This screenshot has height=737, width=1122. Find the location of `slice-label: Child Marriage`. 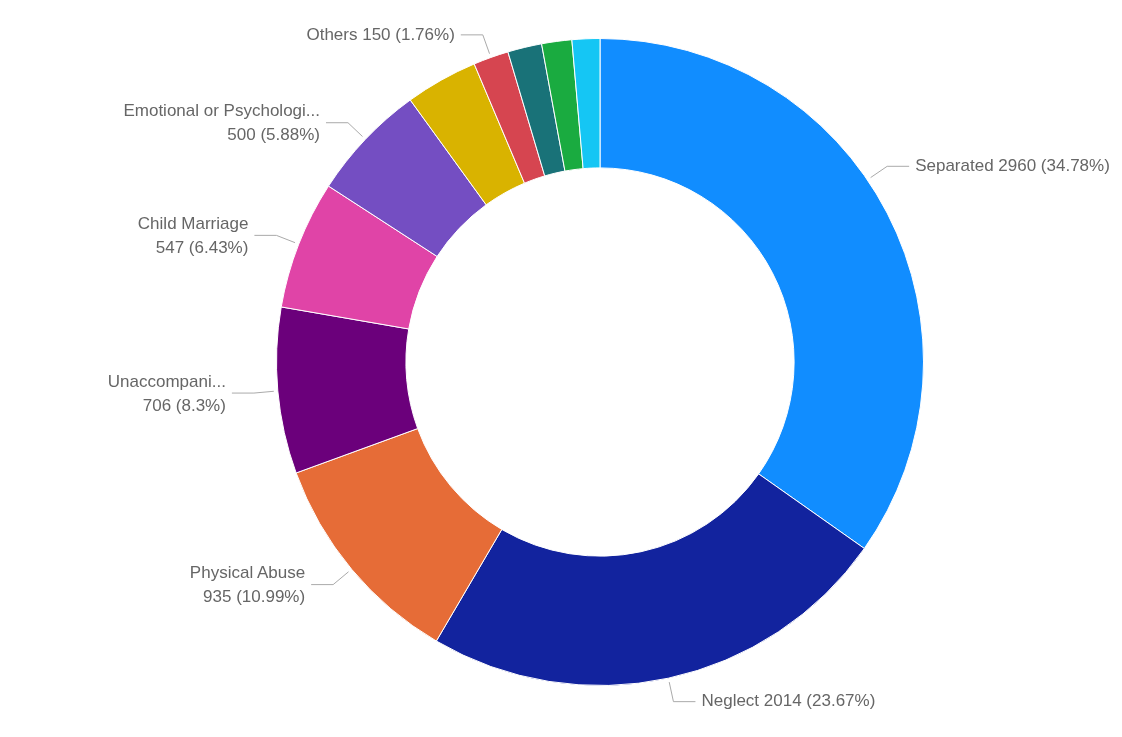

slice-label: Child Marriage is located at coordinates (193, 224).